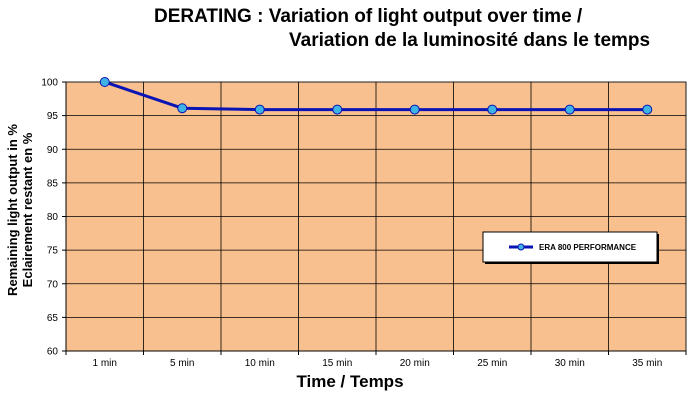  What do you see at coordinates (350, 381) in the screenshot?
I see `x-axis-label: Time / Temps` at bounding box center [350, 381].